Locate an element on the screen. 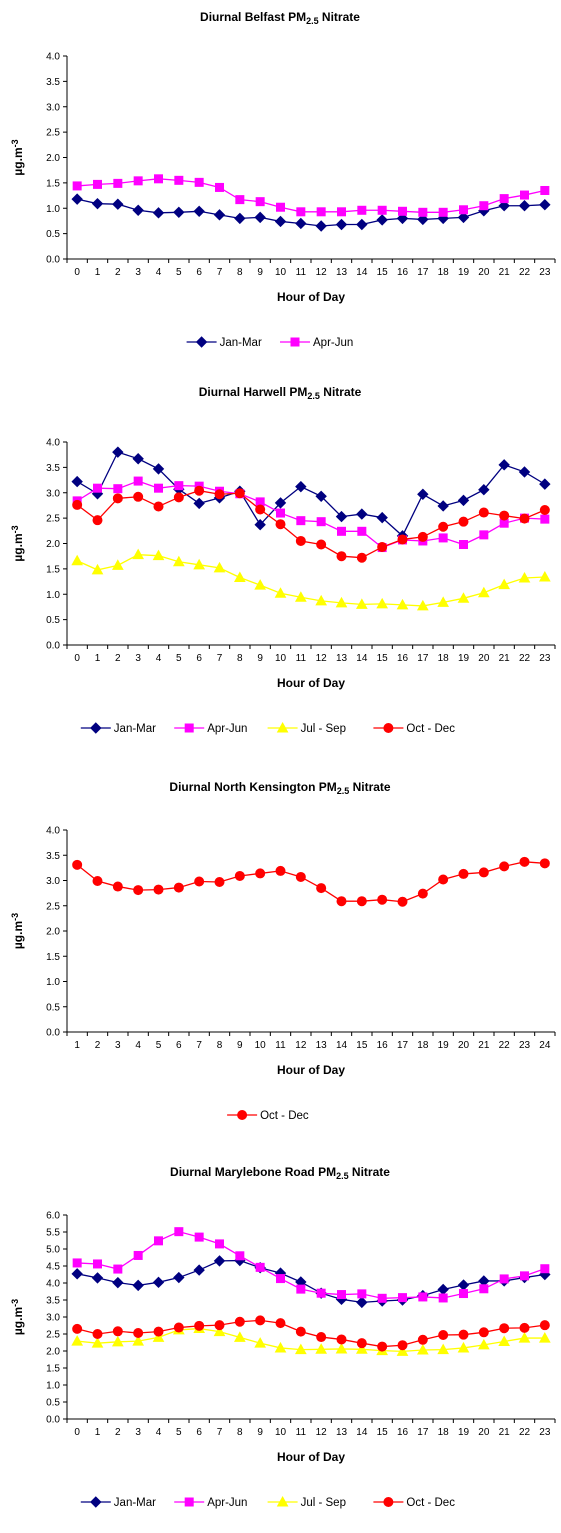  y-axis-label-main: µg.m is located at coordinates (18, 1321).